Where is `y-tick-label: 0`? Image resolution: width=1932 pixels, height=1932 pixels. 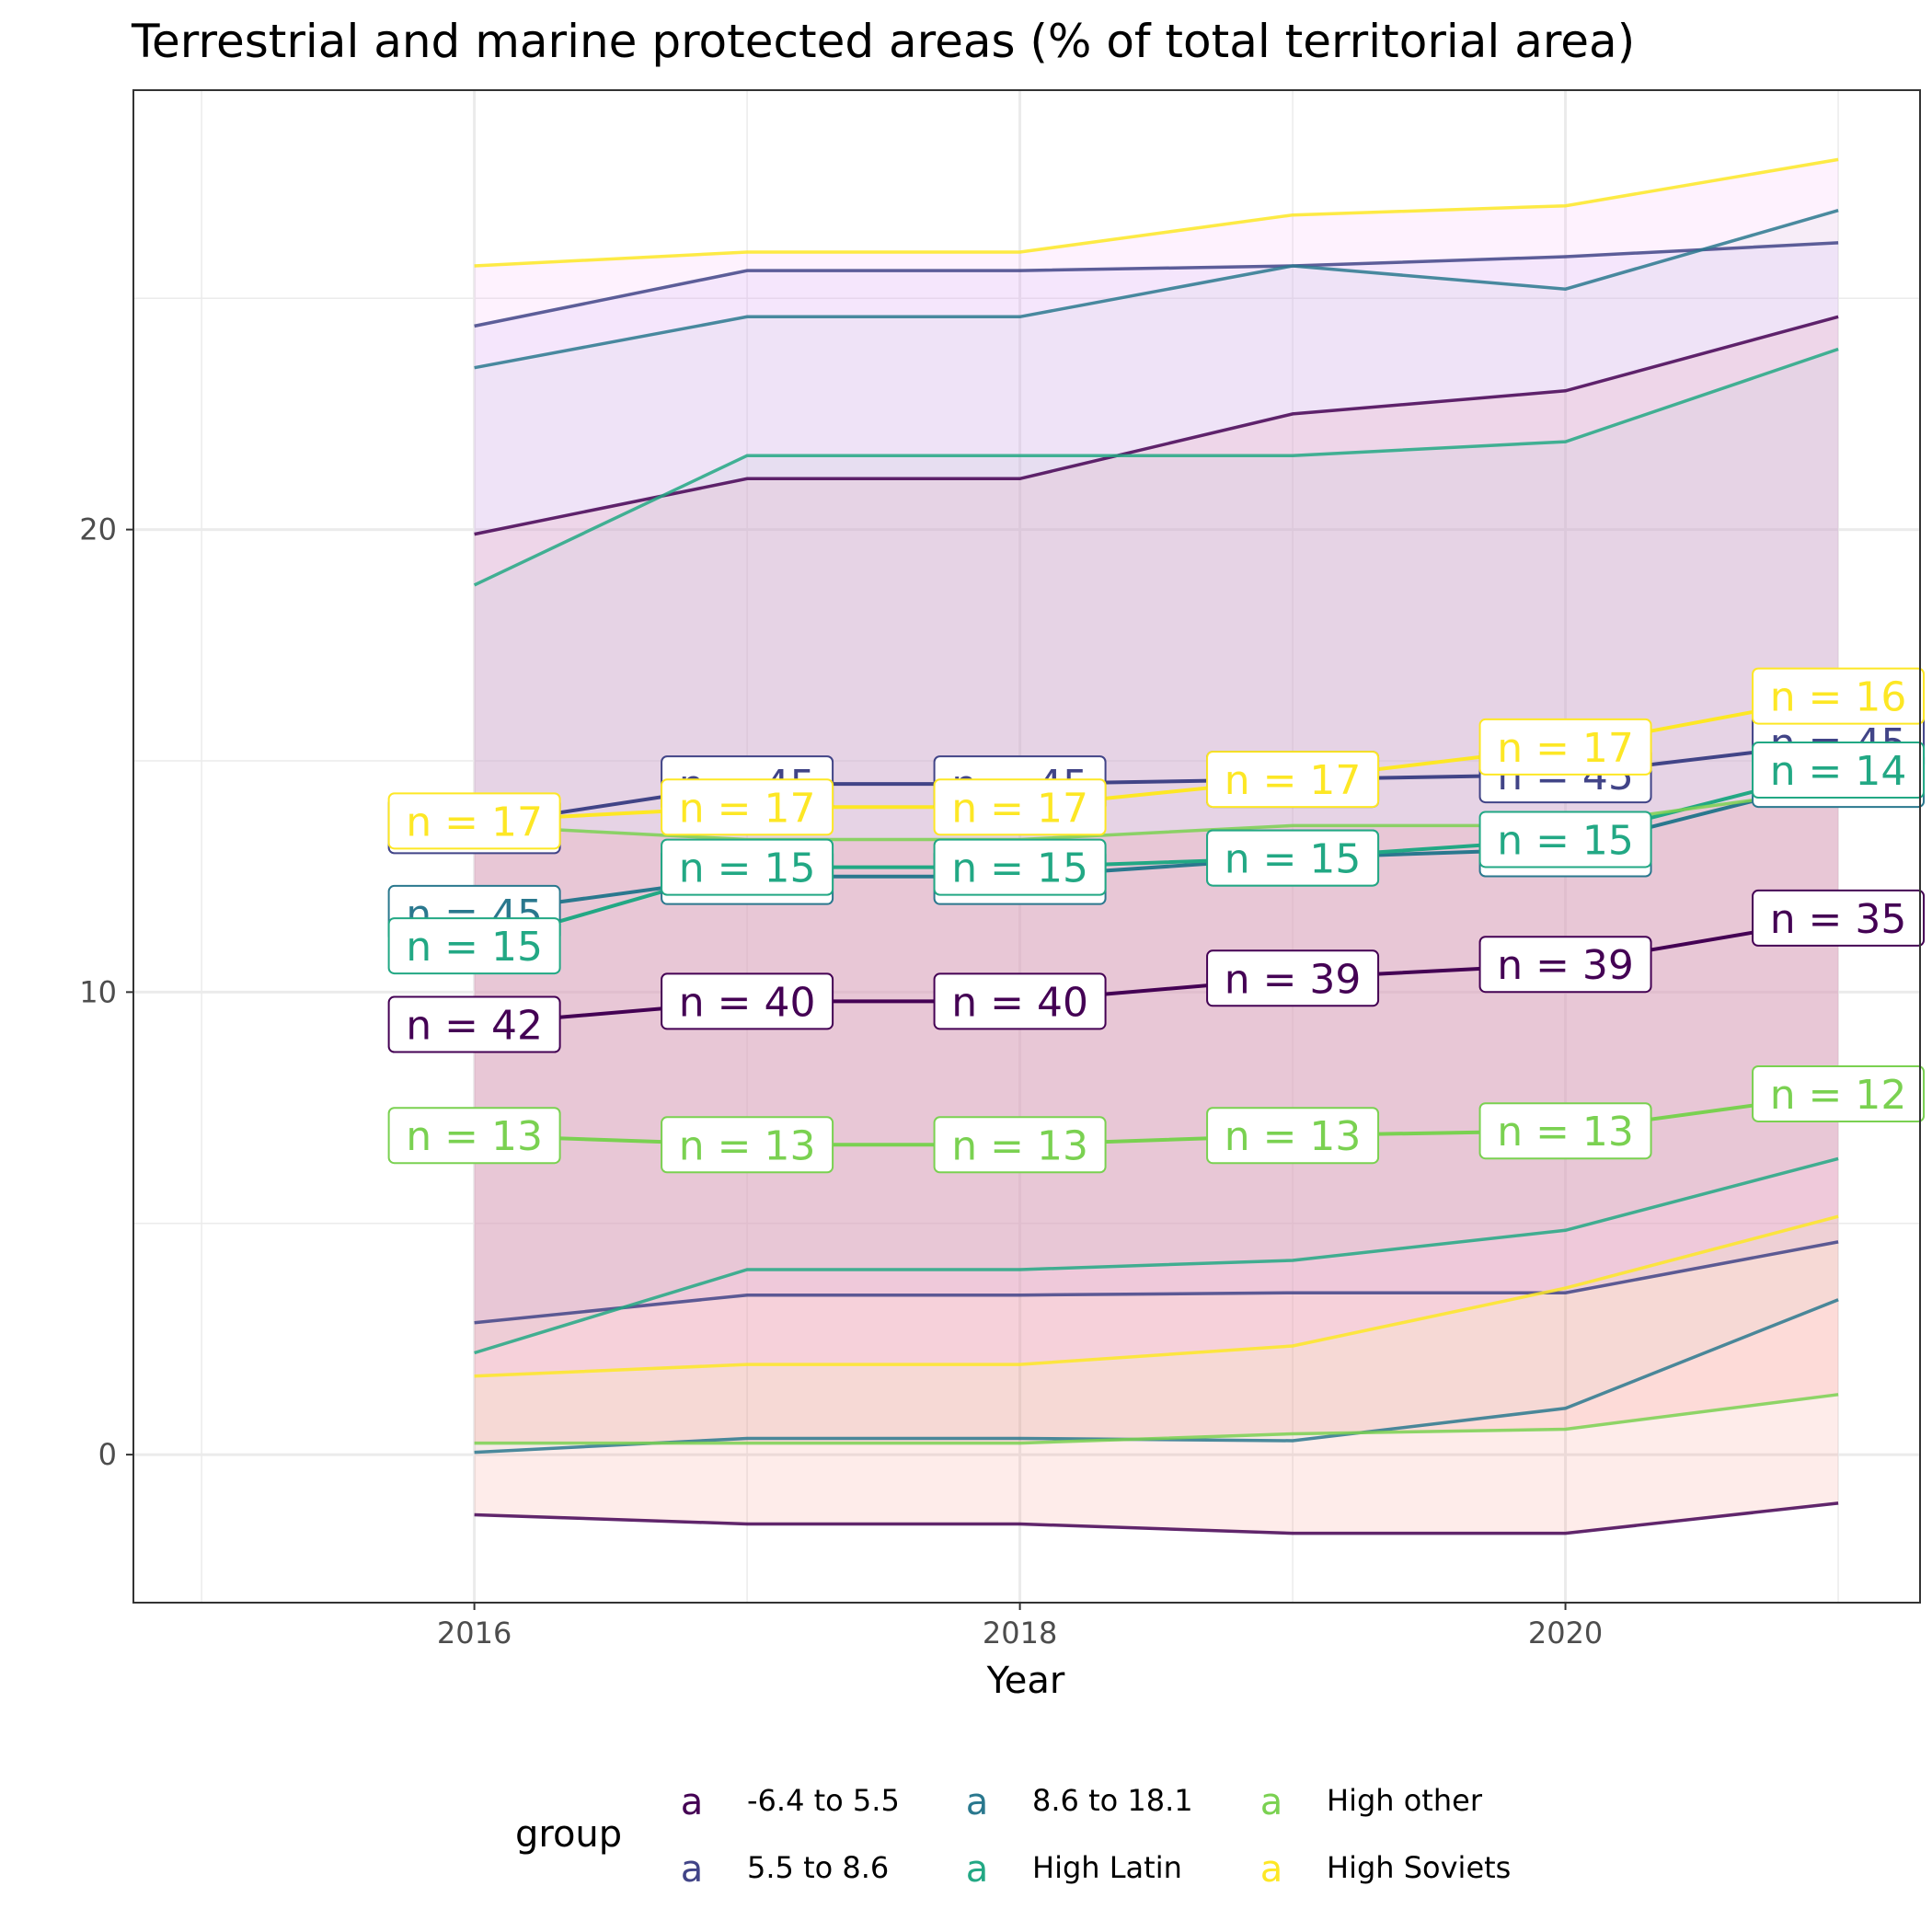 y-tick-label: 0 is located at coordinates (107, 1454).